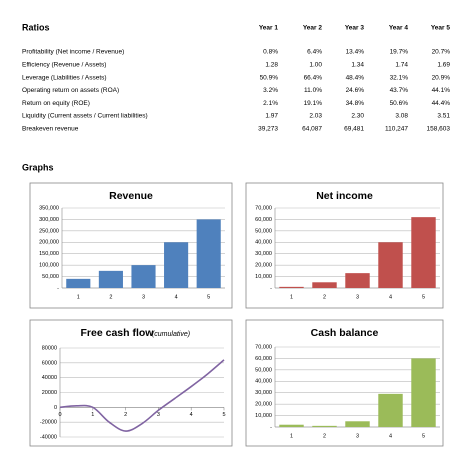 The width and height of the screenshot is (474, 467). What do you see at coordinates (355, 52) in the screenshot?
I see `cell: 13.4%` at bounding box center [355, 52].